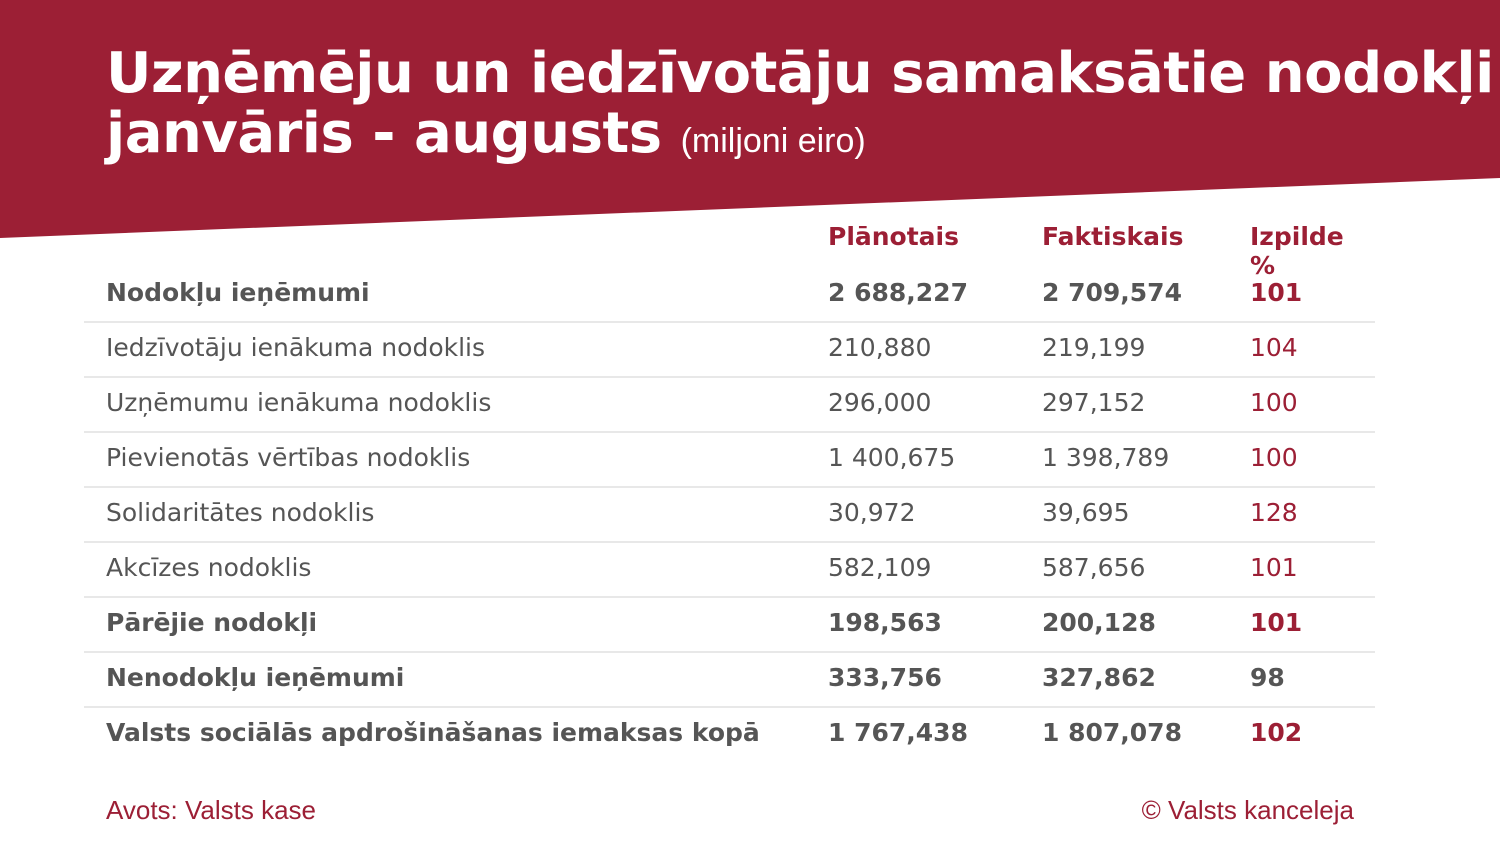 The image size is (1500, 860). I want to click on title-unit: (miljoni eiro), so click(773, 141).